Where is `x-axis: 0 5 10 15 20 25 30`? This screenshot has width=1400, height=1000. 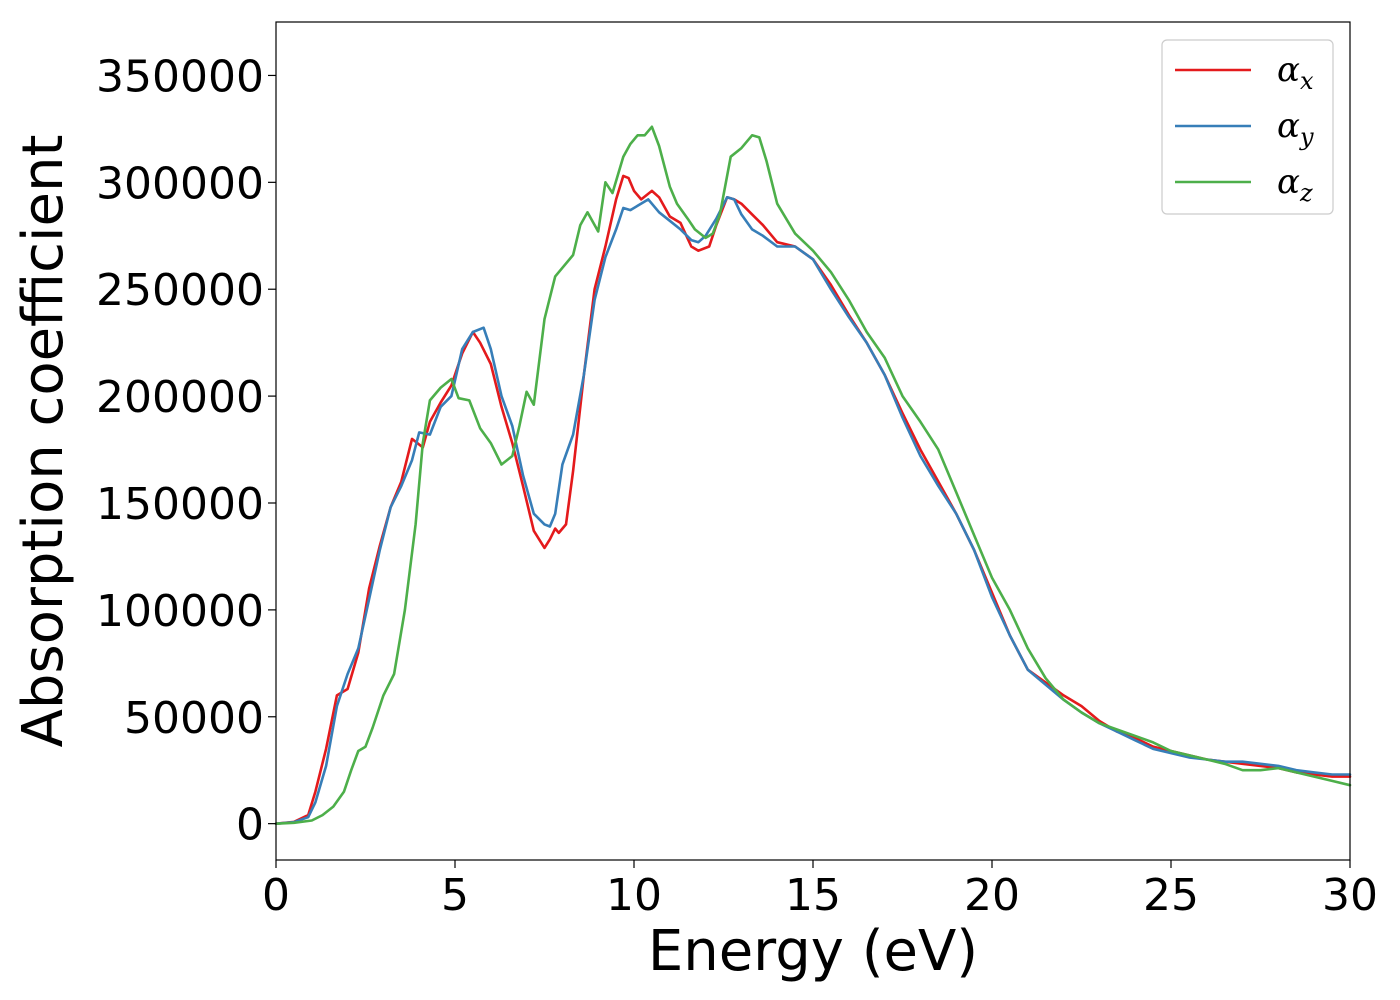
x-axis: 0 5 10 15 20 25 30 is located at coordinates (820, 890).